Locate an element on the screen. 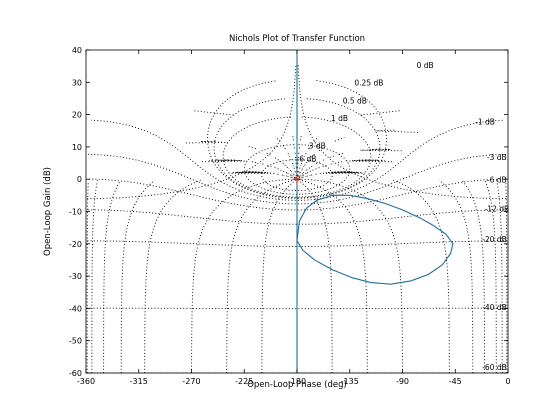 The width and height of the screenshot is (560, 420). y-tick-label: -20 is located at coordinates (75, 244).